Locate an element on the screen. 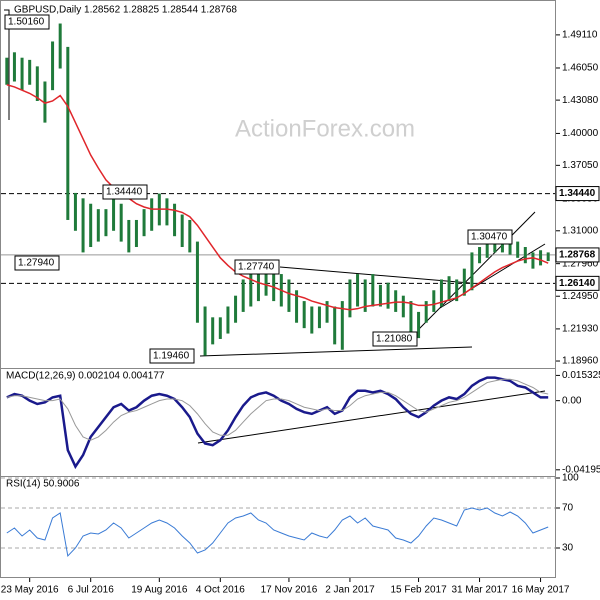 The image size is (600, 600). y-tick-label: 30 is located at coordinates (568, 548).